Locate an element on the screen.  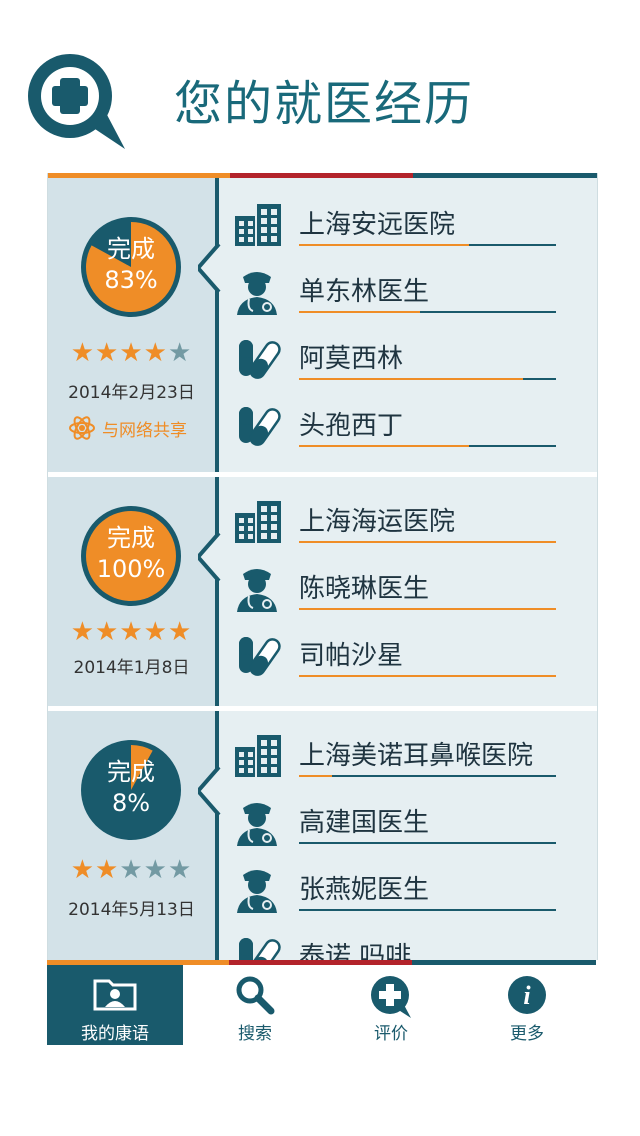
info-icon: i is located at coordinates (527, 997).